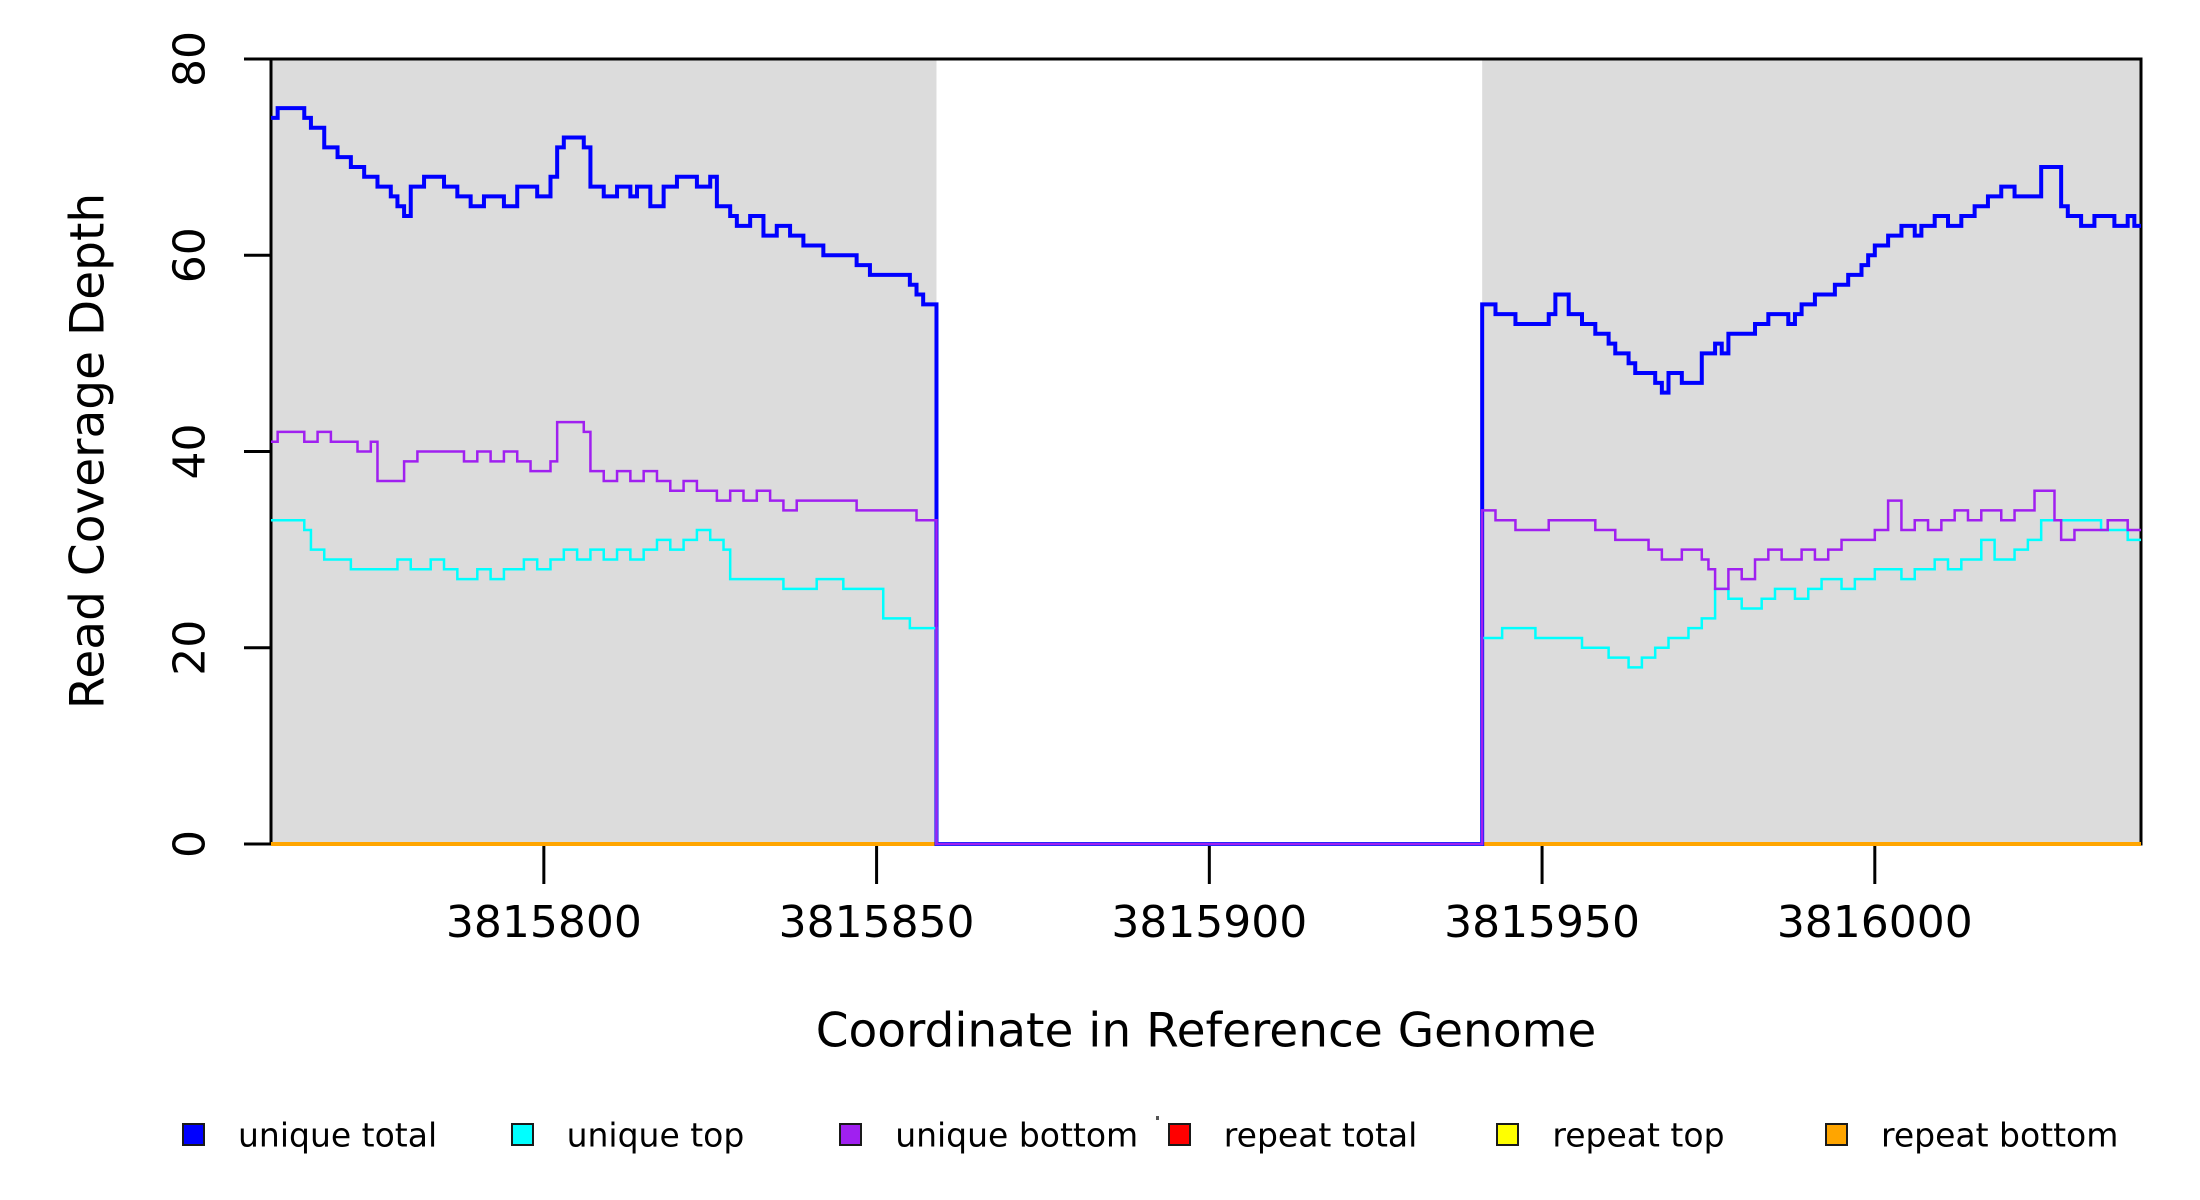 The image size is (2200, 1200). I want to click on y-tick-label: 60, so click(190, 255).